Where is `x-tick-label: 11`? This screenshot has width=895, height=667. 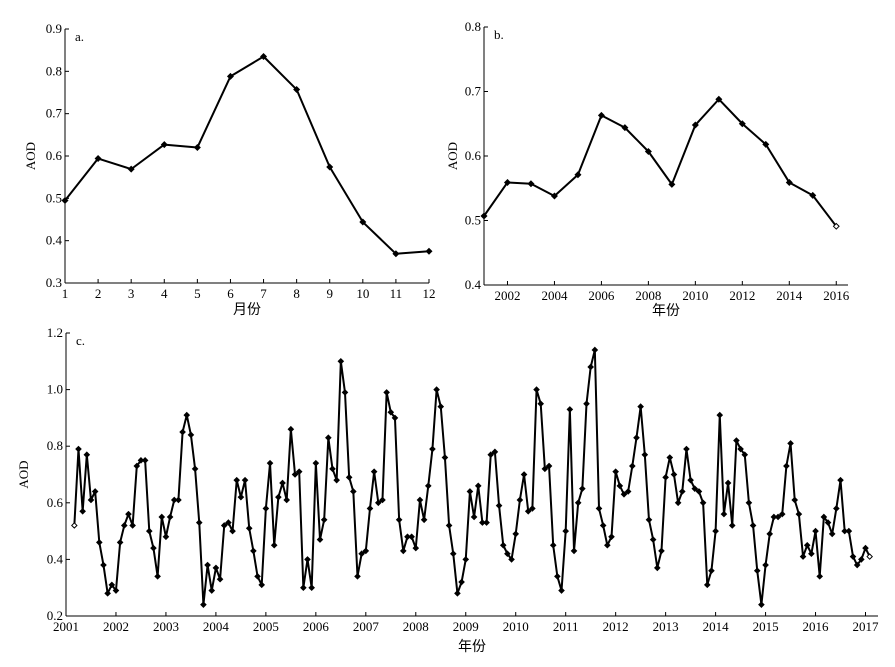 x-tick-label: 11 is located at coordinates (396, 293).